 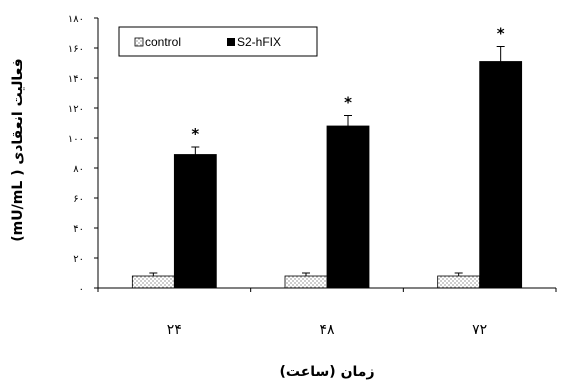 I want to click on significance-star-2: *, so click(x=501, y=34).